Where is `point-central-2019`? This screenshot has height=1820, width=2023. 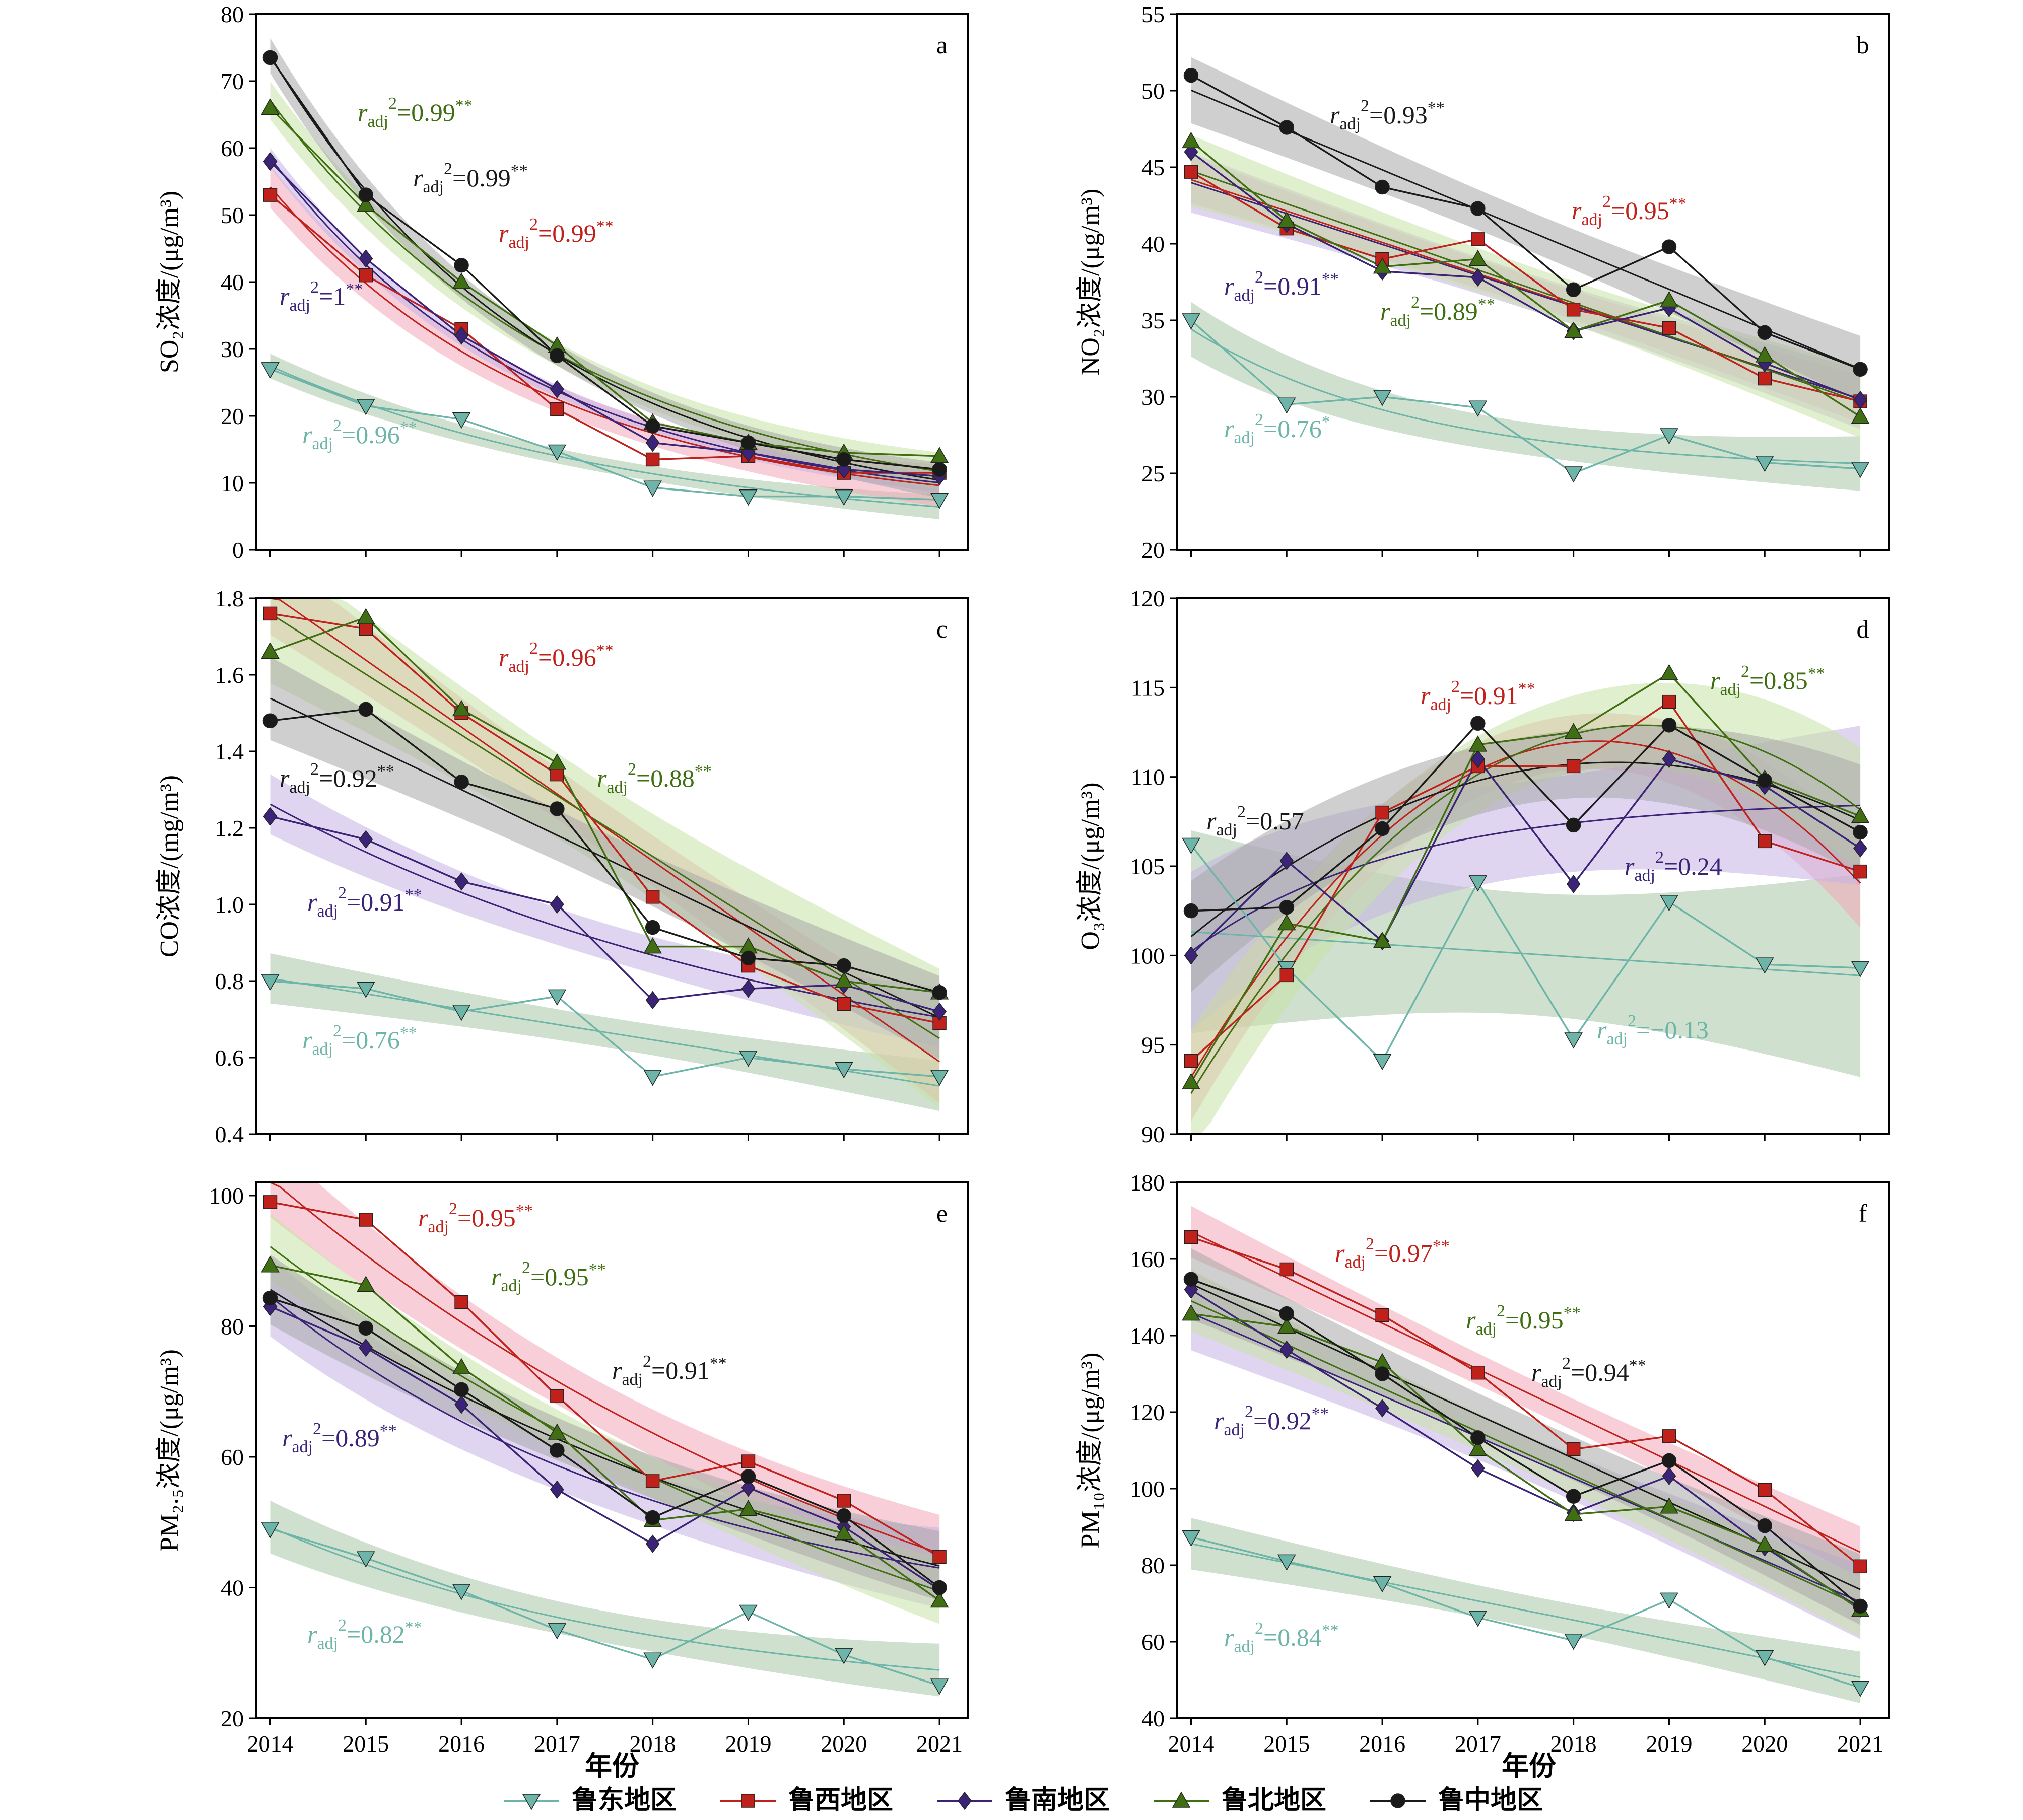 point-central-2019 is located at coordinates (1669, 1460).